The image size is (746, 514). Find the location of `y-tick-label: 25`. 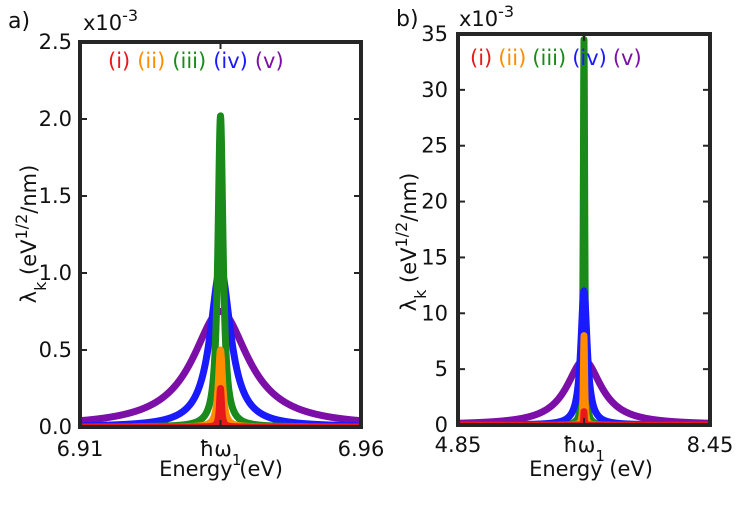

y-tick-label: 25 is located at coordinates (434, 146).